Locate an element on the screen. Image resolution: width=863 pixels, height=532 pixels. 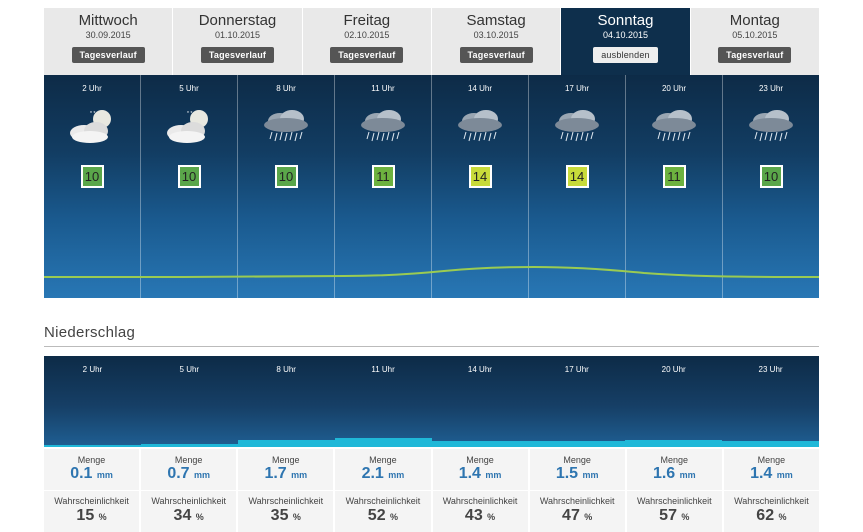
forecast-column: 20 Uhr 11 is located at coordinates (674, 186).